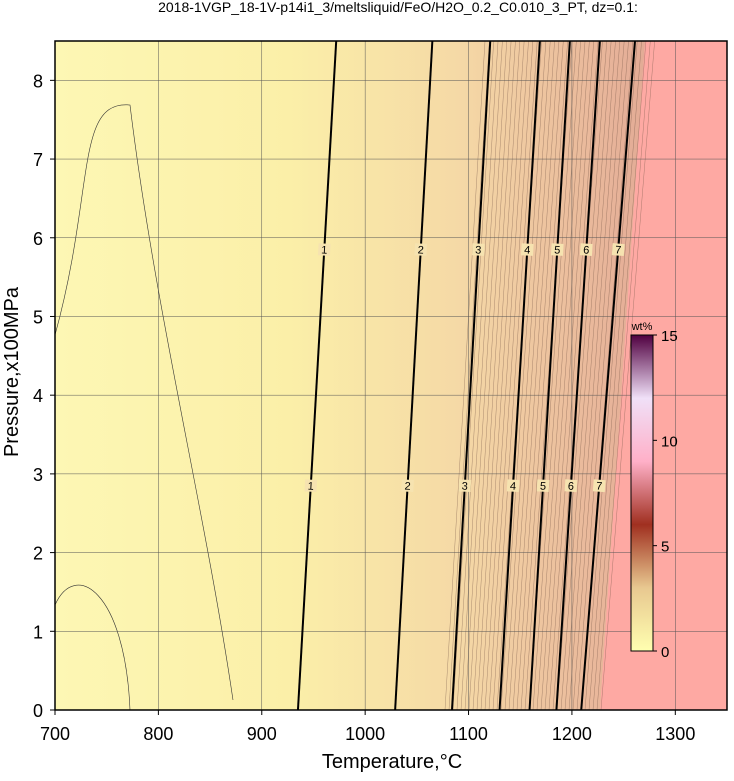  What do you see at coordinates (665, 547) in the screenshot?
I see `colorbar-tick-label: 5` at bounding box center [665, 547].